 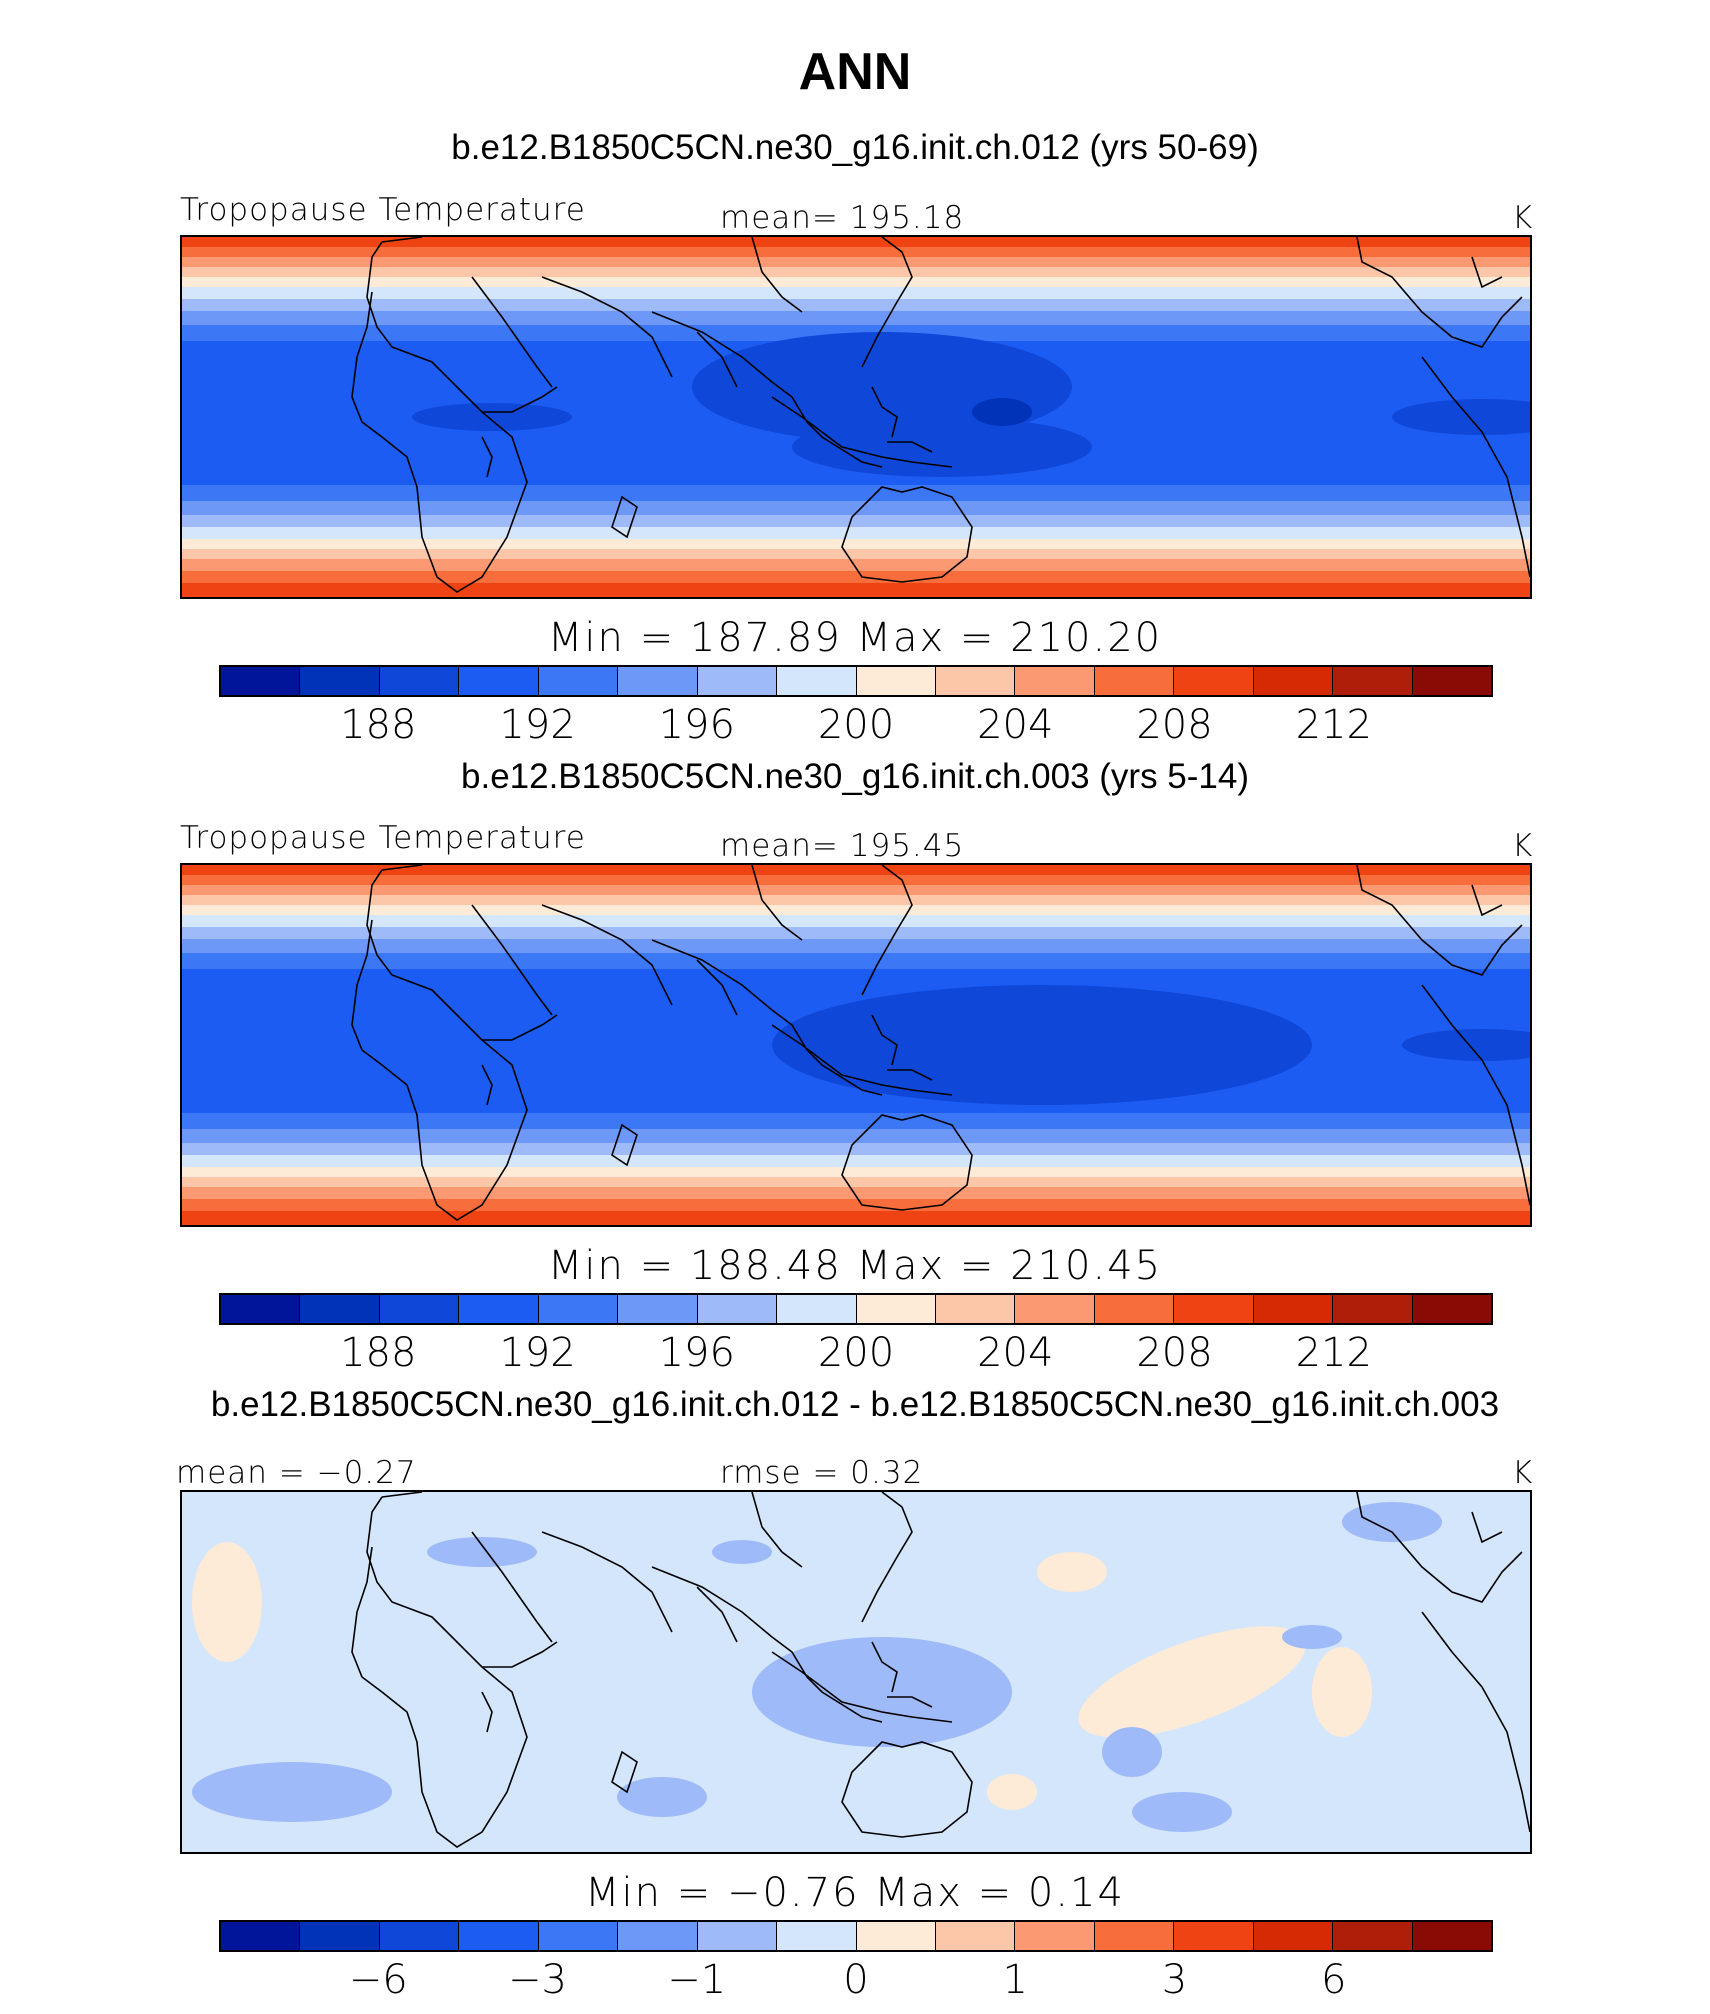 I want to click on panel-1-units-label: K, so click(x=1523, y=218).